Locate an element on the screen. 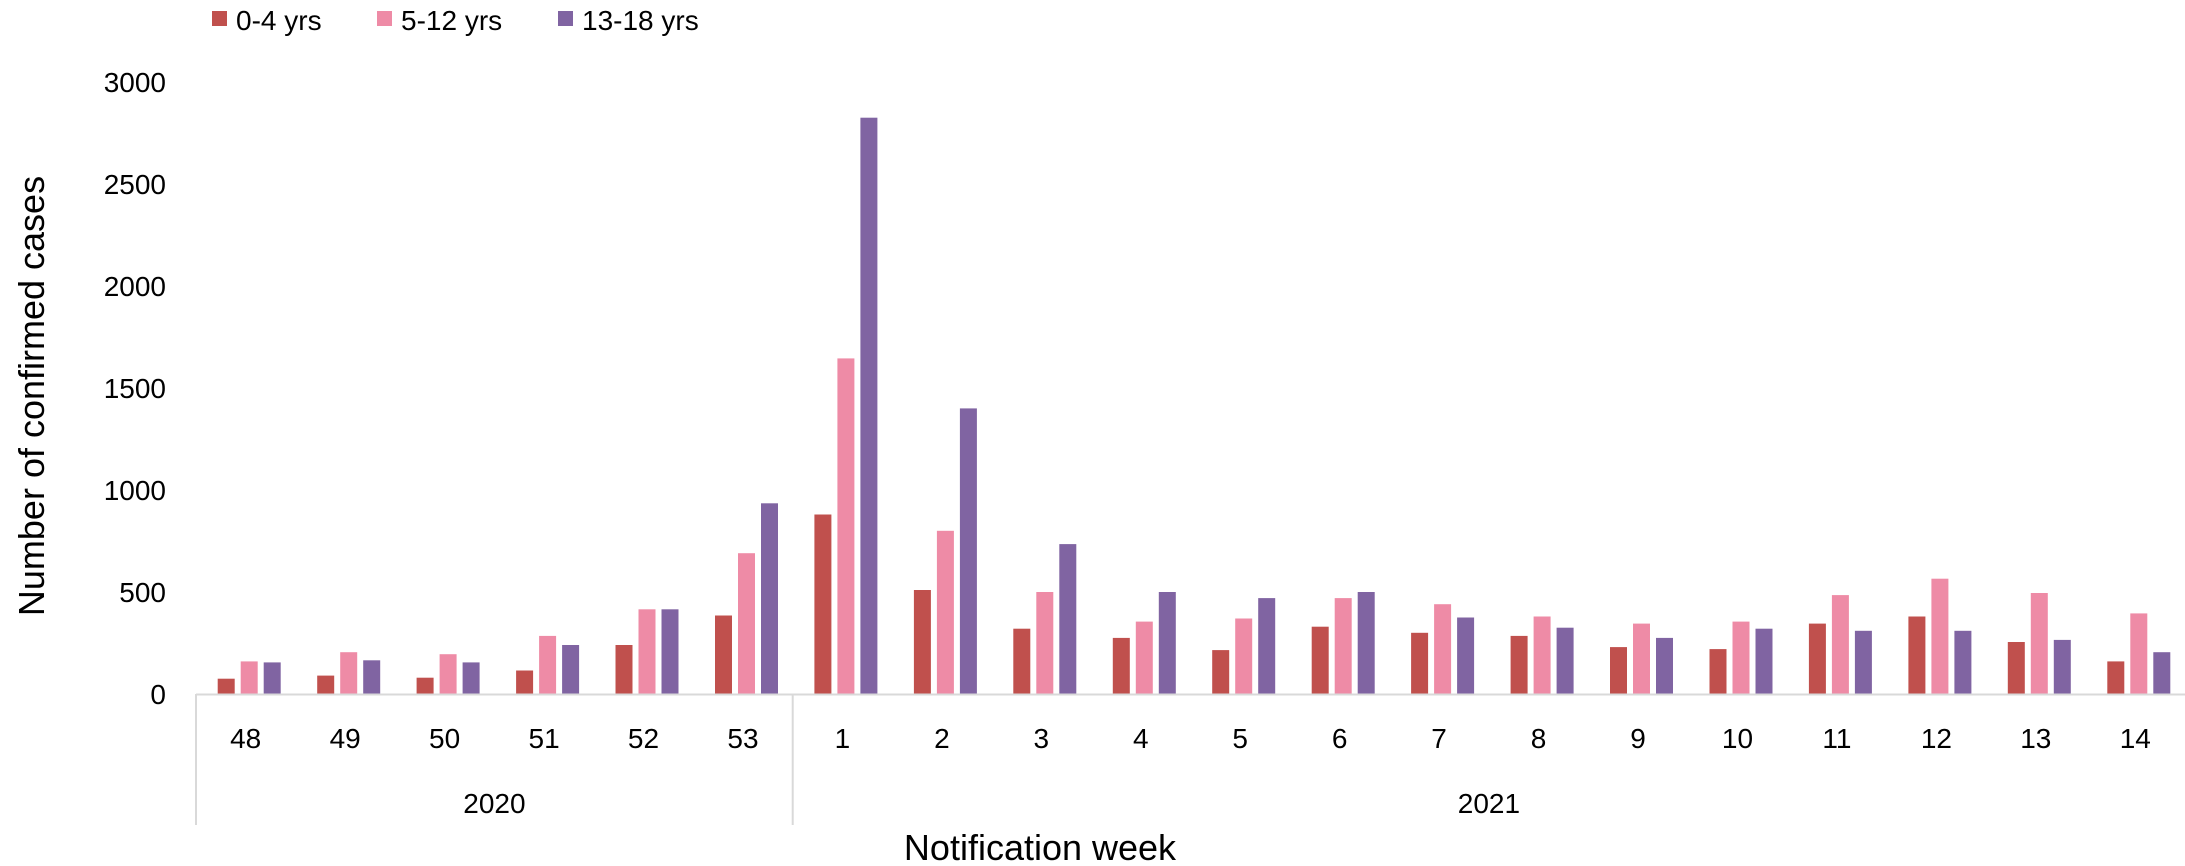  x-tick-label: 1 is located at coordinates (843, 738).